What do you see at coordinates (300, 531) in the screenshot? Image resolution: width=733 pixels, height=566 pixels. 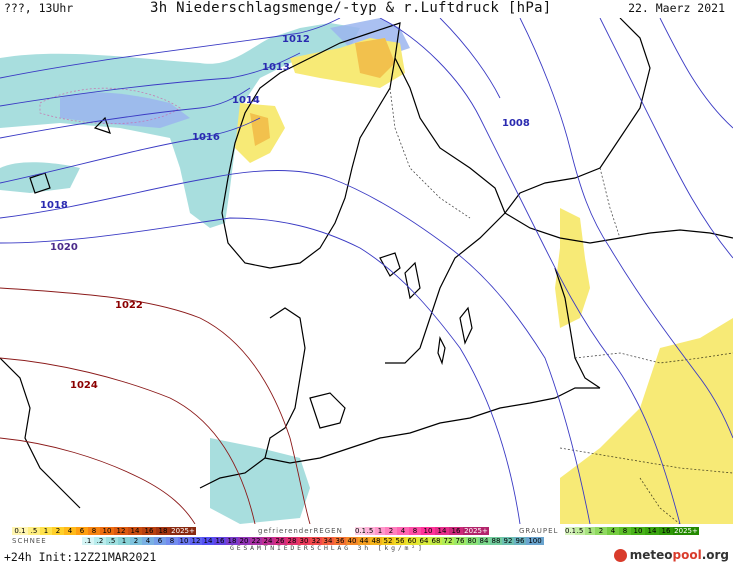 I see `legend-freezing-rain-title: gefrierenderREGEN` at bounding box center [300, 531].